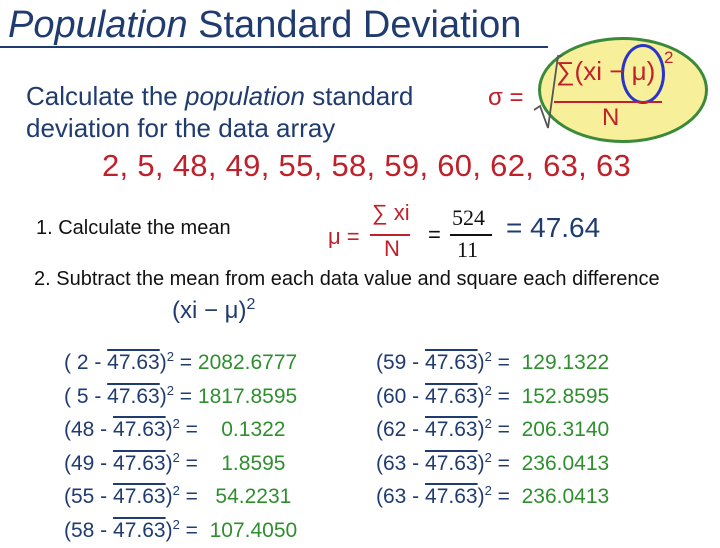  Describe the element at coordinates (608, 102) in the screenshot. I see `formula-fraction-bar` at that location.